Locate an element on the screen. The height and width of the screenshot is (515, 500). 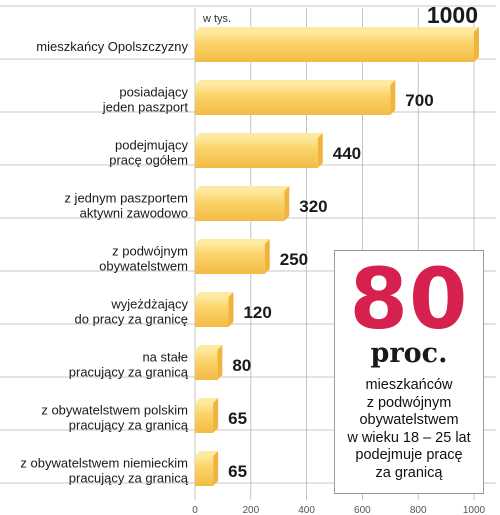
value-label: 320 is located at coordinates (313, 206).